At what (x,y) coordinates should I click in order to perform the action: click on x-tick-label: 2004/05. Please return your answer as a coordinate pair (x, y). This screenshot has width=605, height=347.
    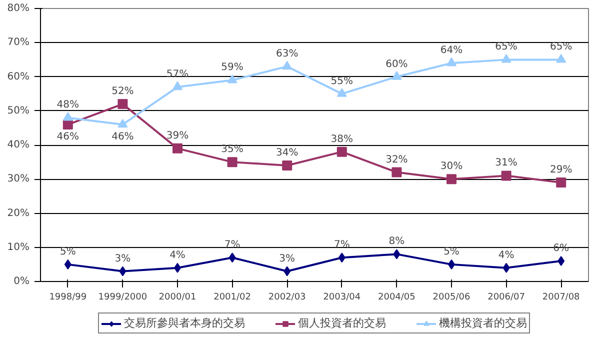
    Looking at the image, I should click on (397, 297).